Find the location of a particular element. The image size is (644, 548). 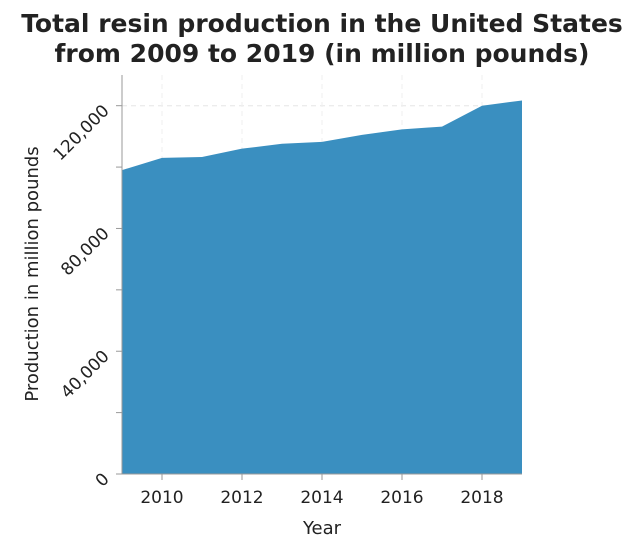

x-tick-label-3: 2016 is located at coordinates (401, 498).